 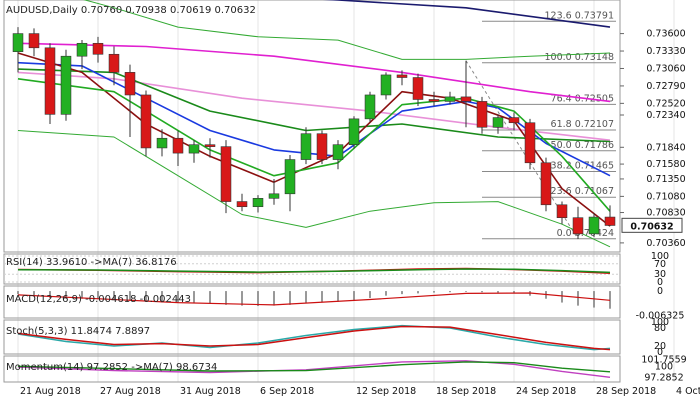 I want to click on momentum-title: Momentum(14) 97.2852 ->MA(7) 98.6734, so click(x=111, y=367).